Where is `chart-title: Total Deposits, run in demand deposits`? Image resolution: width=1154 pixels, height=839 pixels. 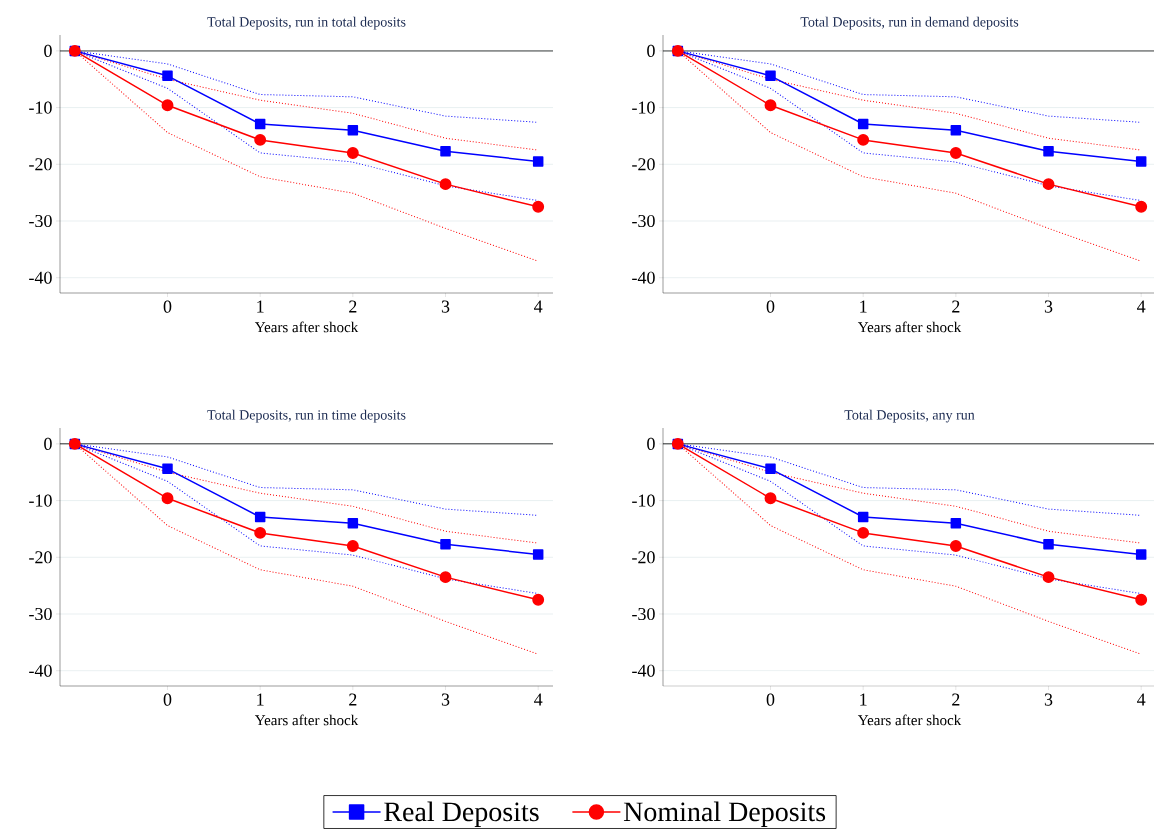
chart-title: Total Deposits, run in demand deposits is located at coordinates (909, 23).